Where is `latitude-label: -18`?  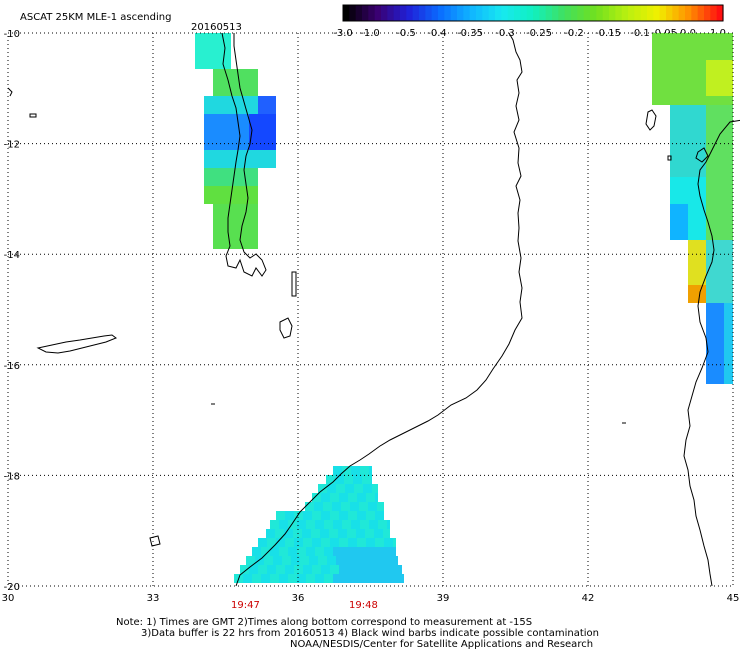
latitude-label: -18 is located at coordinates (12, 476).